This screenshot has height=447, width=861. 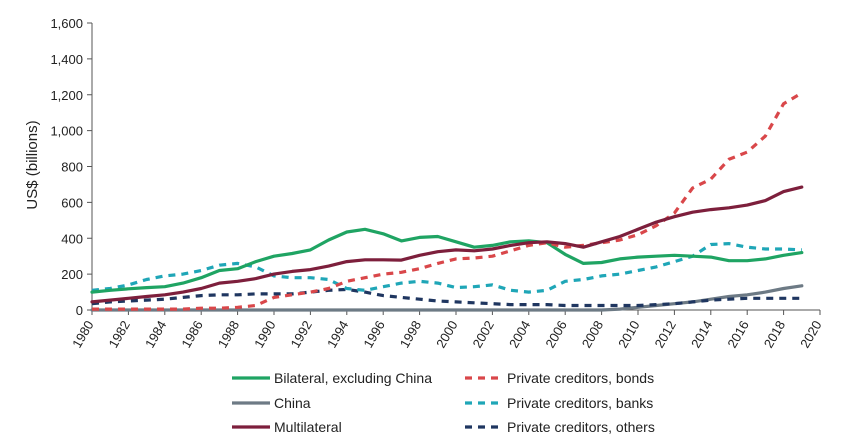 What do you see at coordinates (66, 23) in the screenshot?
I see `y-tick-label: 1,600` at bounding box center [66, 23].